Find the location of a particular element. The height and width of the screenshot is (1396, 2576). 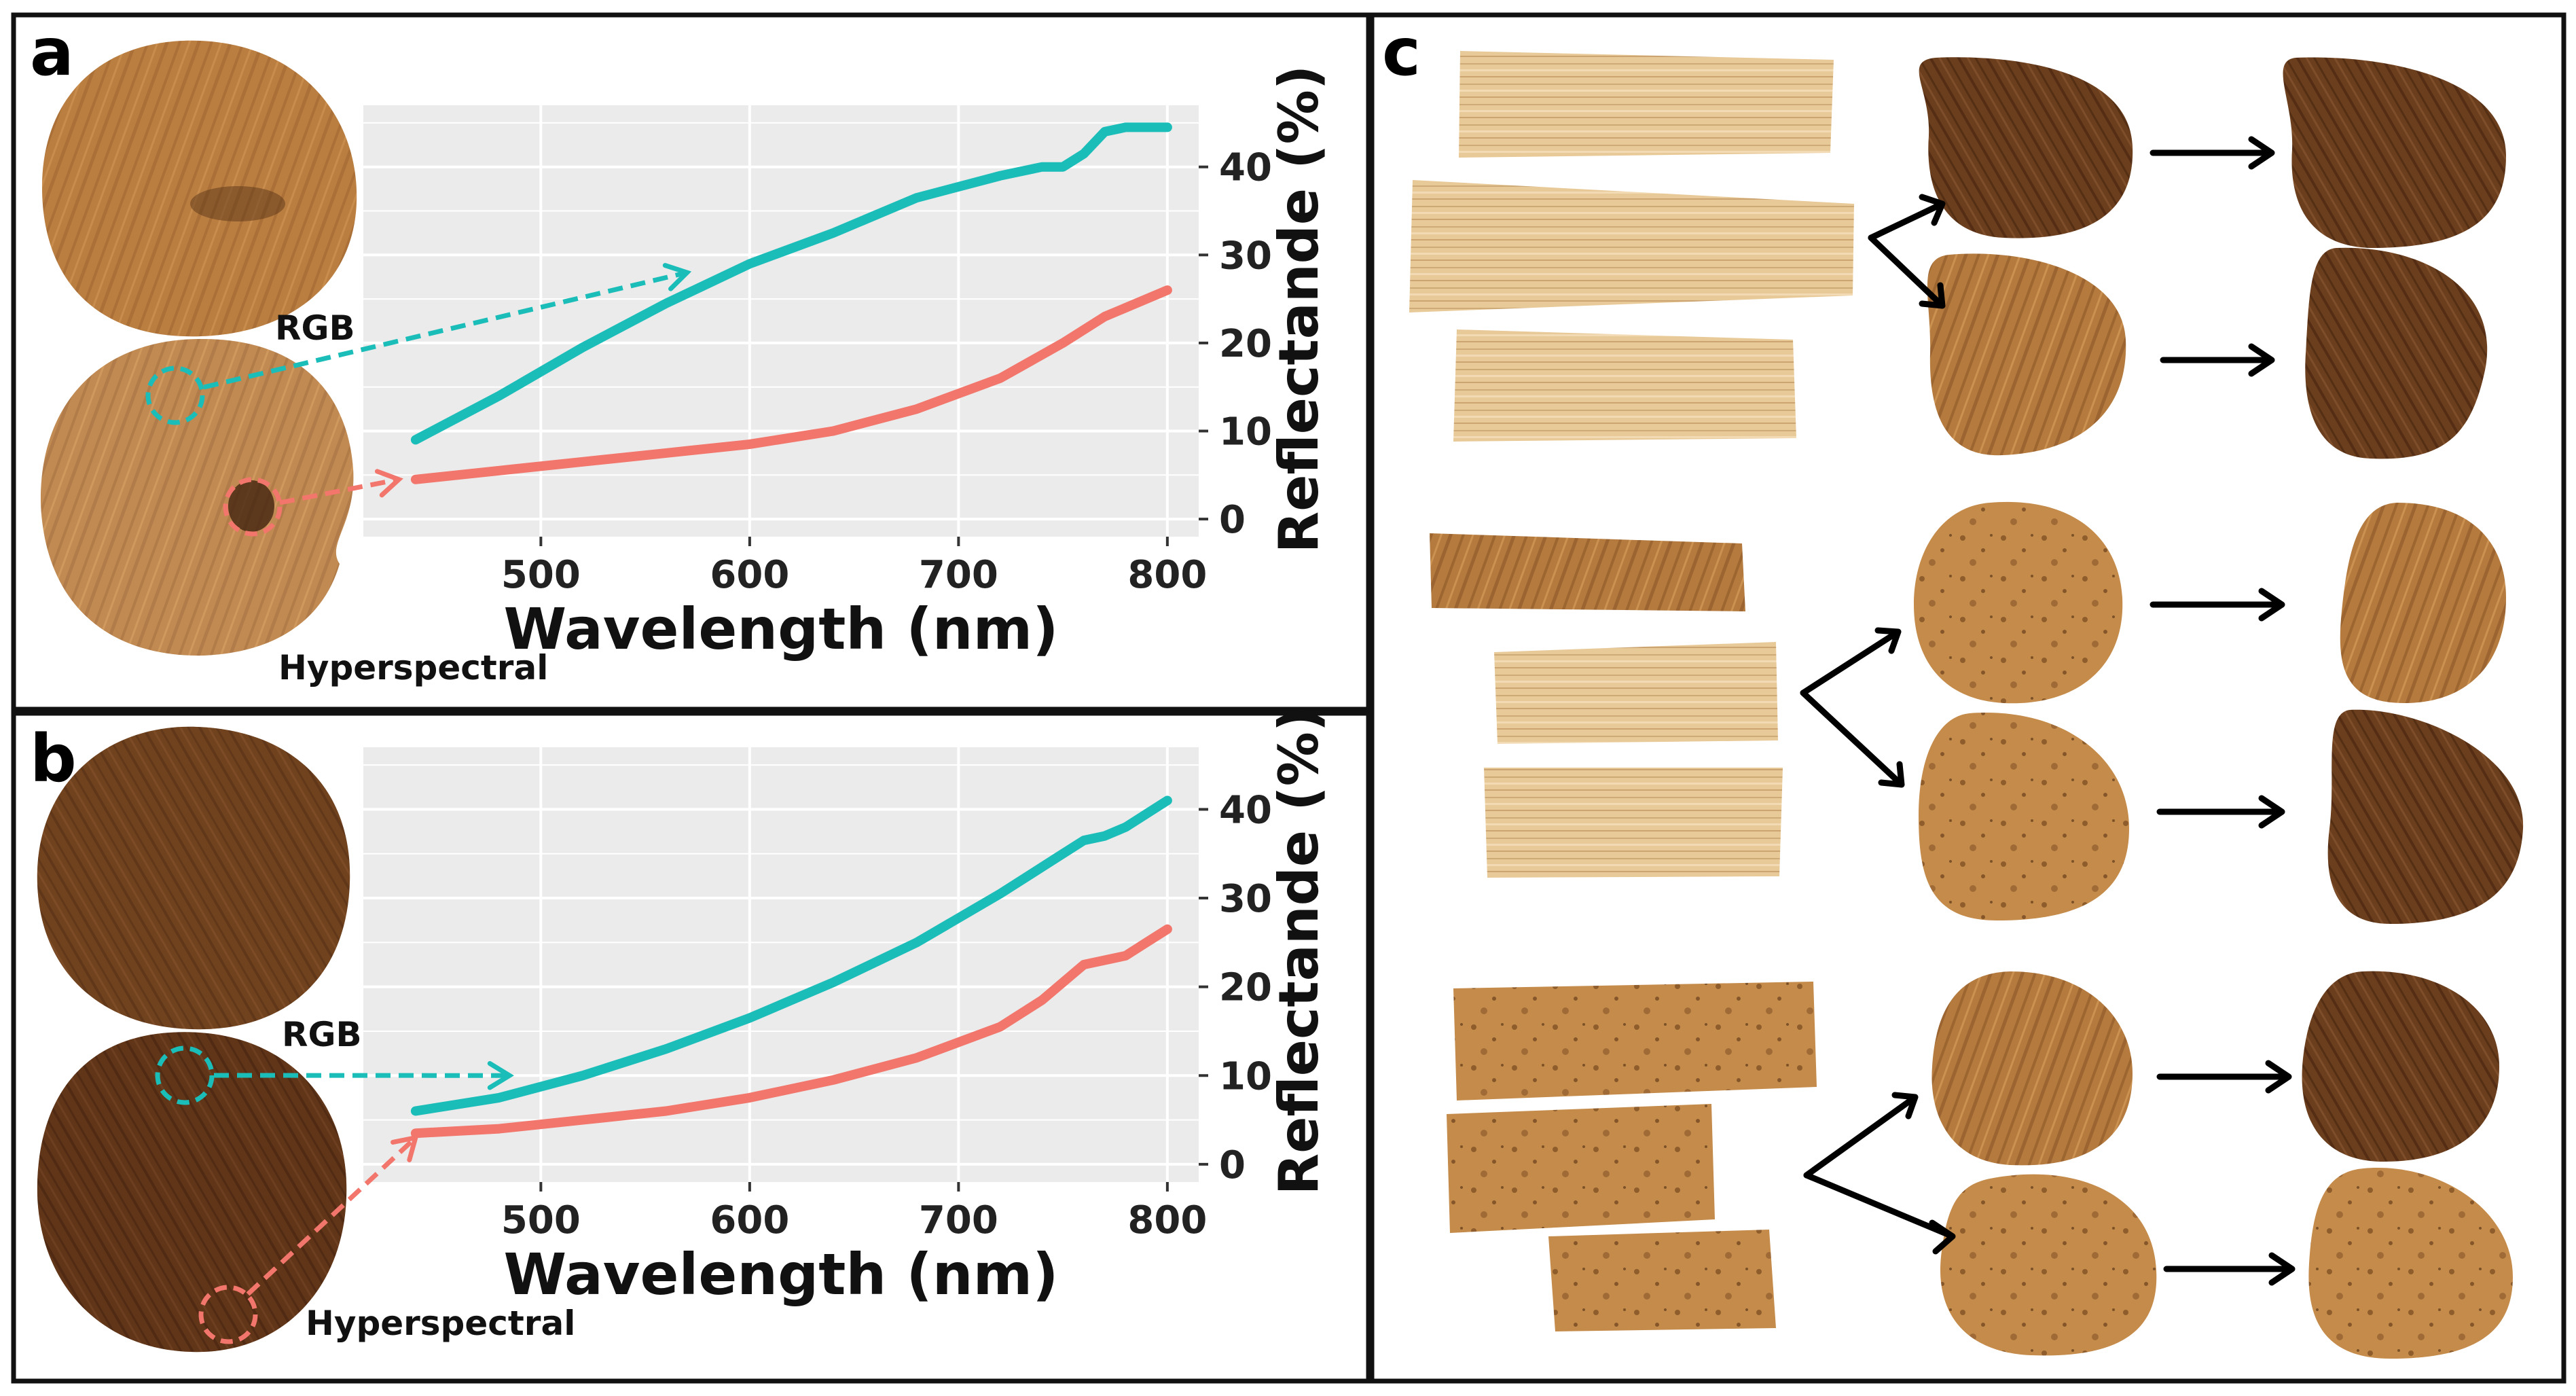

panel-a-hyperspectral-sample is located at coordinates (197, 497).